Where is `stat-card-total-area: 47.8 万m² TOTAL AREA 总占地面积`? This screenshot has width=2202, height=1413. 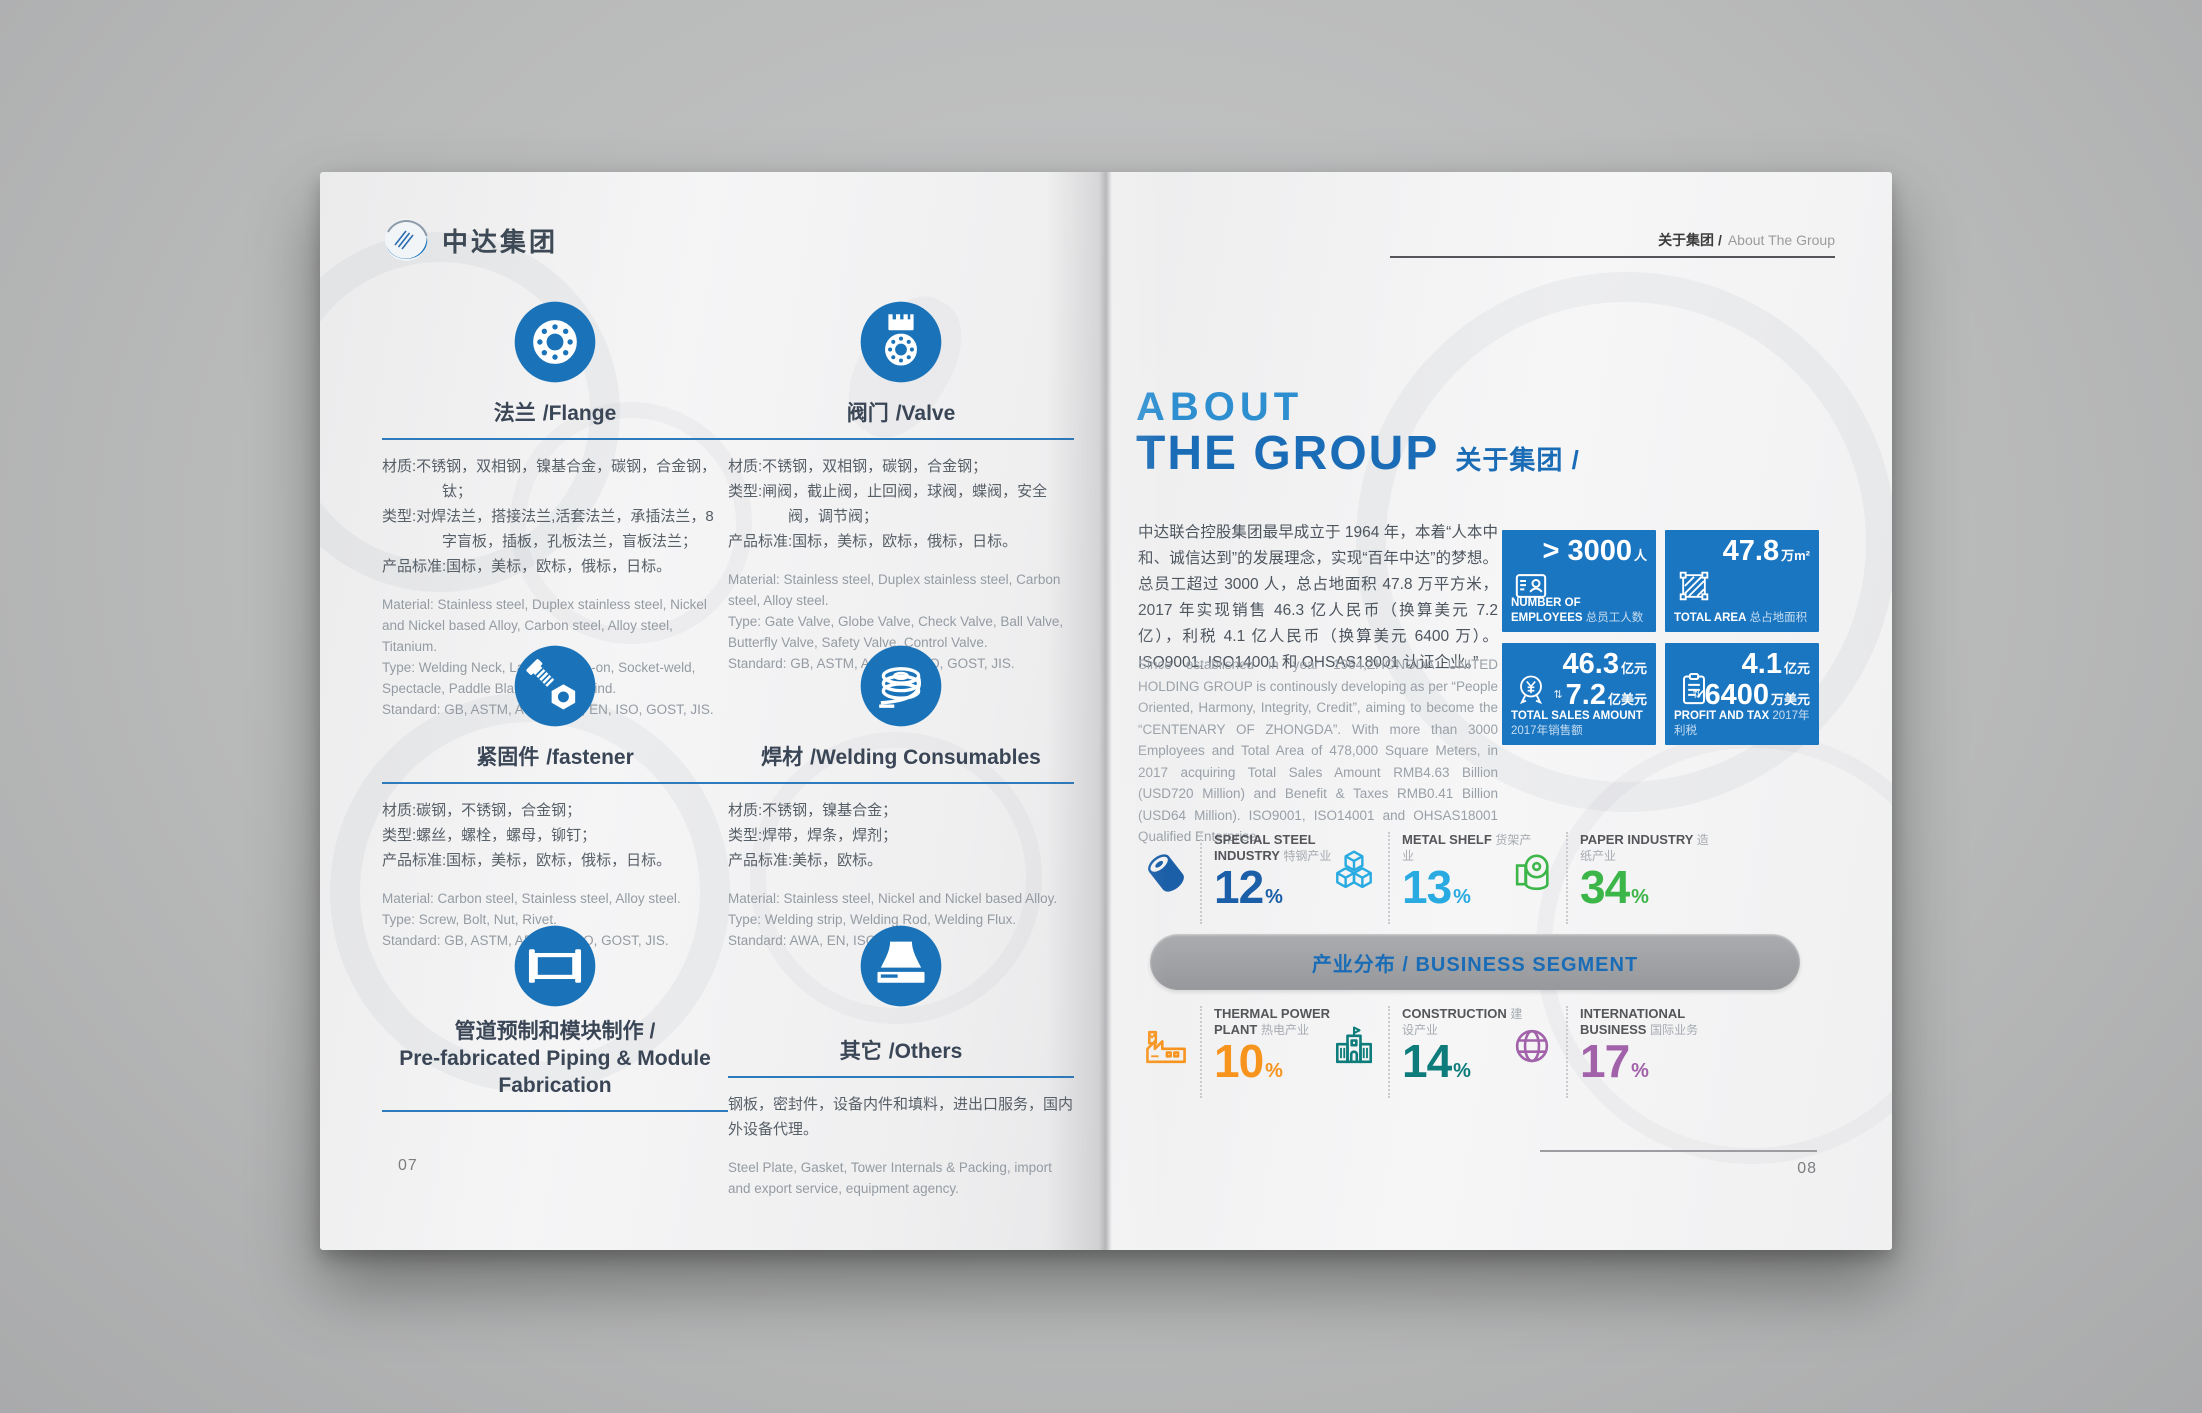 stat-card-total-area: 47.8 万m² TOTAL AREA 总占地面积 is located at coordinates (1742, 581).